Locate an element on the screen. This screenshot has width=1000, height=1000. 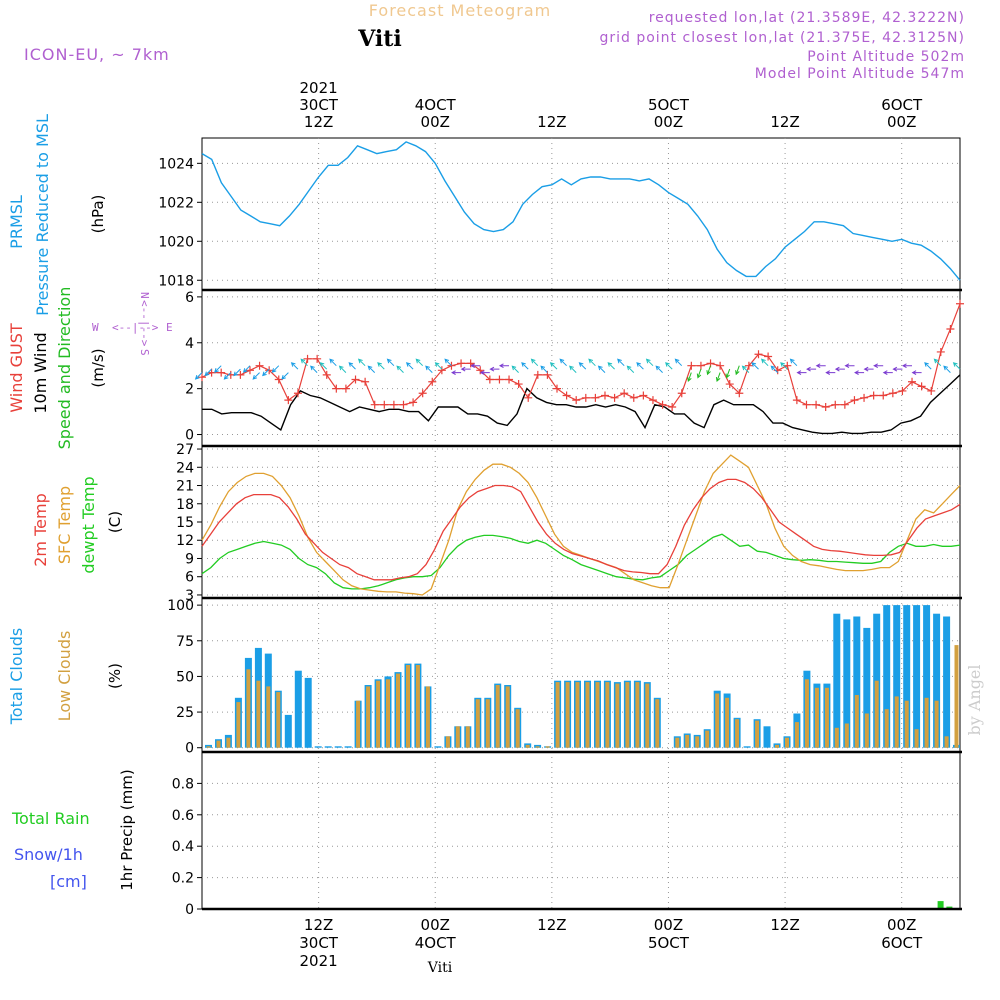
temp-dewpt-label: dewpt Temp is located at coordinates (88, 524).